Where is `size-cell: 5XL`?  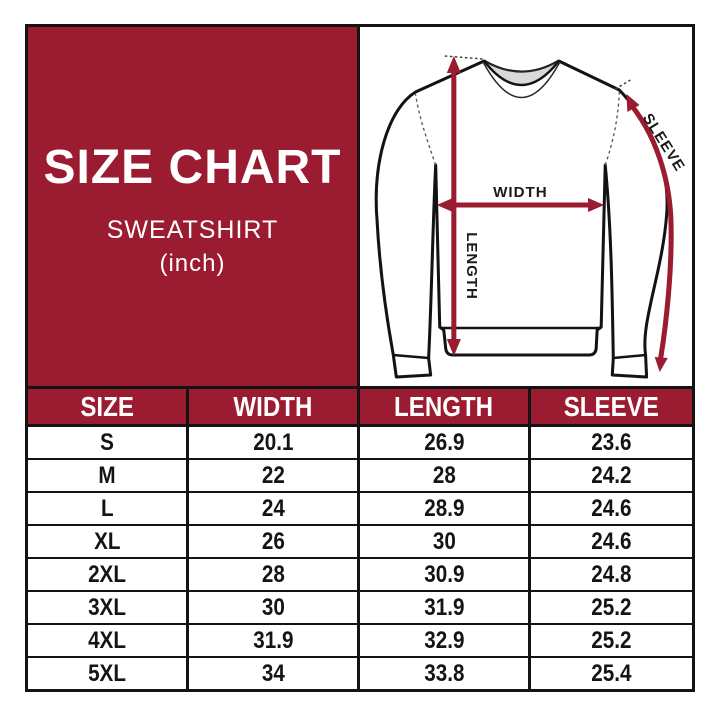 size-cell: 5XL is located at coordinates (108, 673).